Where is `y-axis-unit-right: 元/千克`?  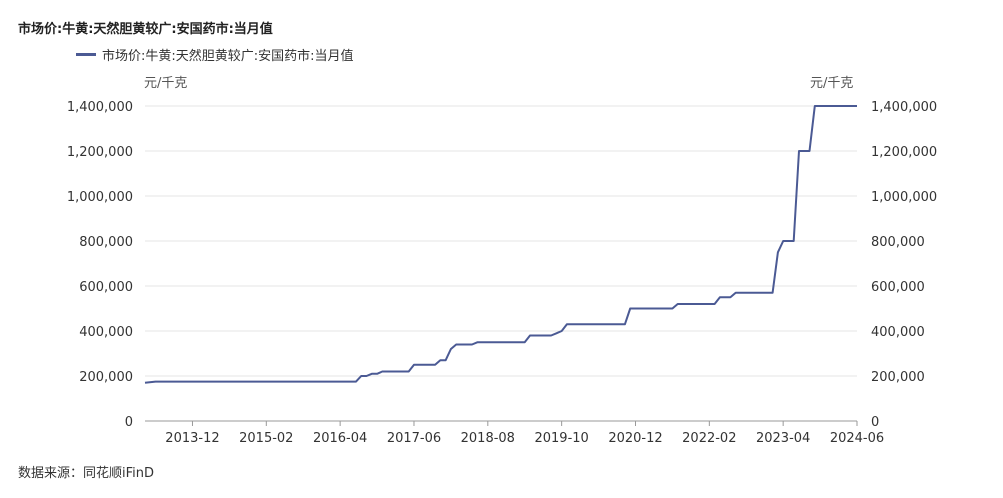
y-axis-unit-right: 元/千克 is located at coordinates (832, 83).